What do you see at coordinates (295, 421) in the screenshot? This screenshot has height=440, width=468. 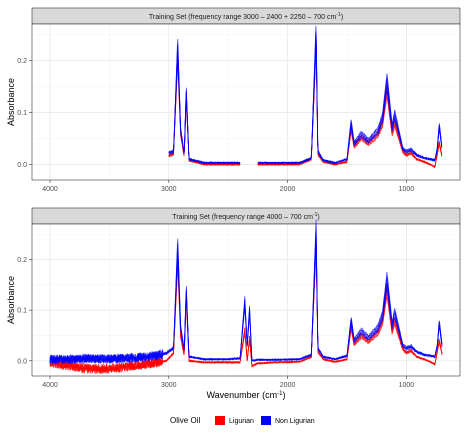 I see `legend-label-non-ligurian: Non Ligurian` at bounding box center [295, 421].